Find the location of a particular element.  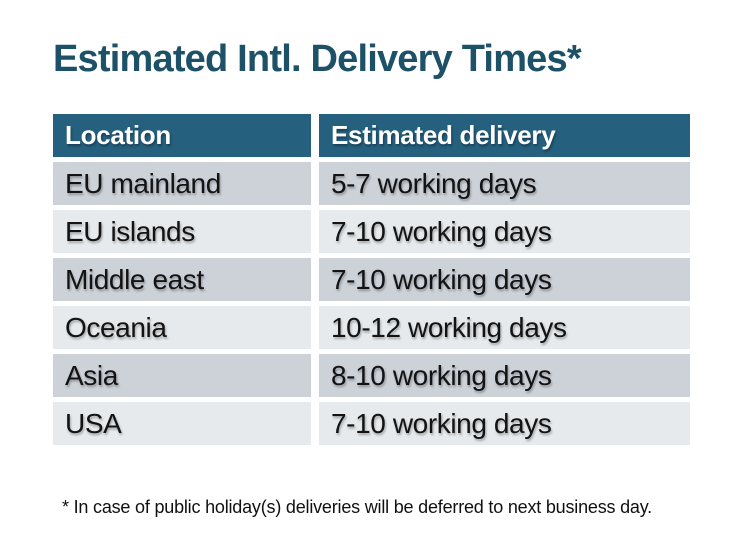

header-cell-estimated-delivery: Estimated delivery is located at coordinates (504, 135).